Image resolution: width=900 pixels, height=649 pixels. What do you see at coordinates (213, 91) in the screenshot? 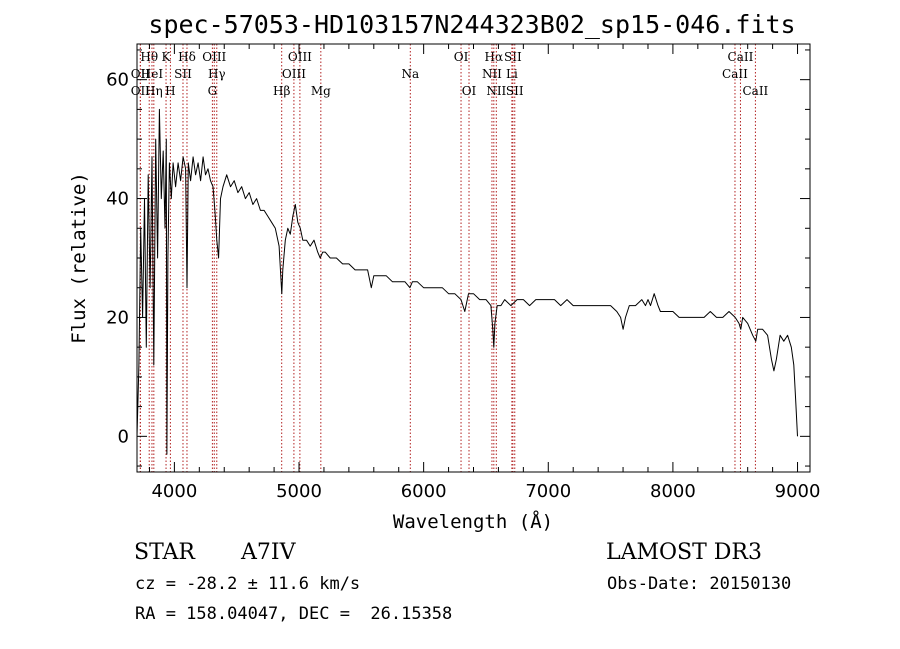
I see `reference-label-11: G` at bounding box center [213, 91].